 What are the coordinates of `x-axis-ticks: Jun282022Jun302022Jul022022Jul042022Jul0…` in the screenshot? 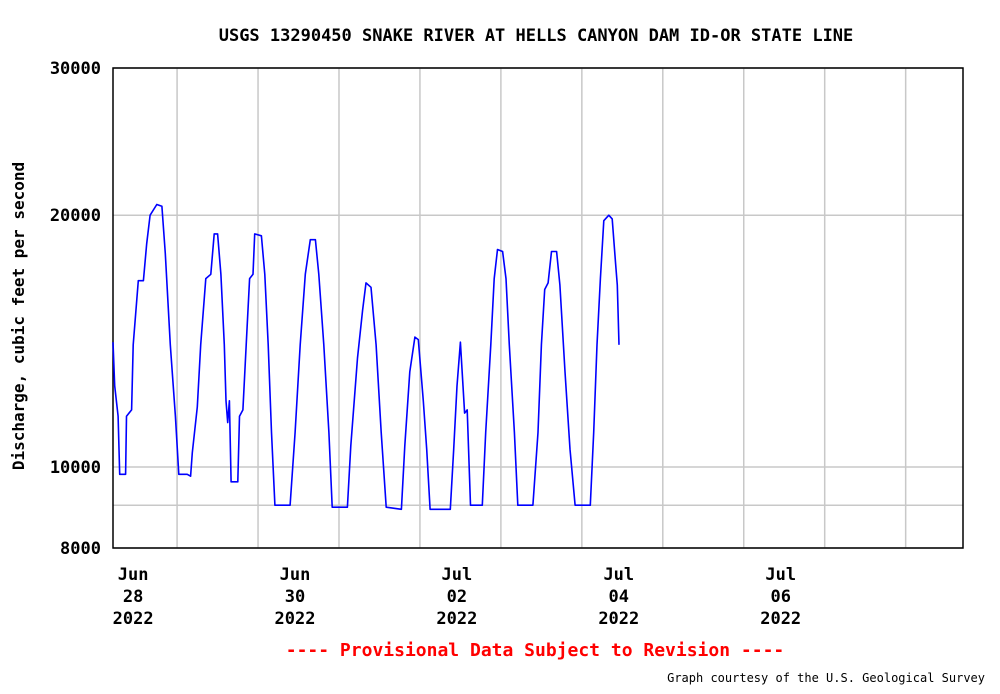 It's located at (457, 597).